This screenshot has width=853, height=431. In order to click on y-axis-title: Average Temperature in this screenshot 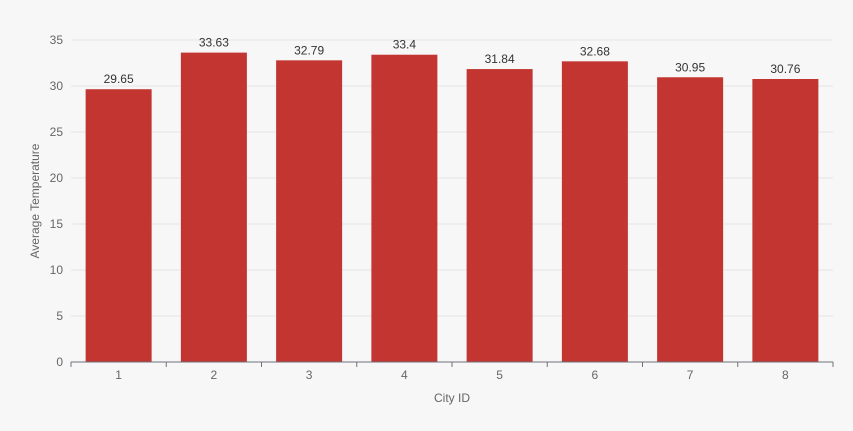, I will do `click(35, 200)`.